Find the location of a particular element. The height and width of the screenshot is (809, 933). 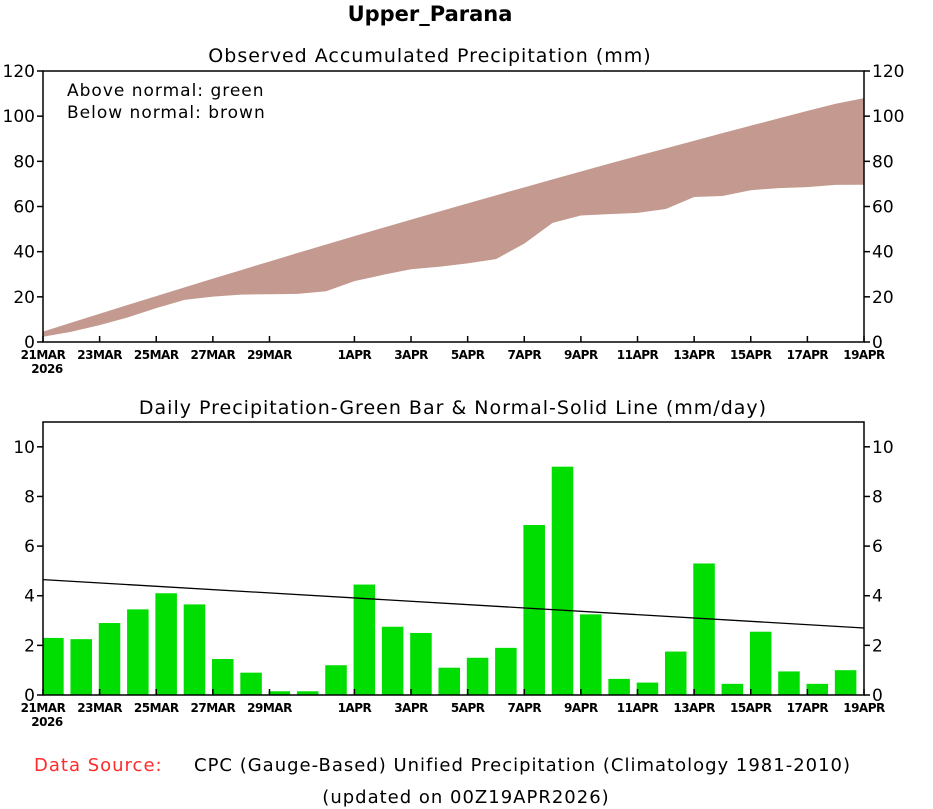

x-tick-label: 23MAR is located at coordinates (99, 355).